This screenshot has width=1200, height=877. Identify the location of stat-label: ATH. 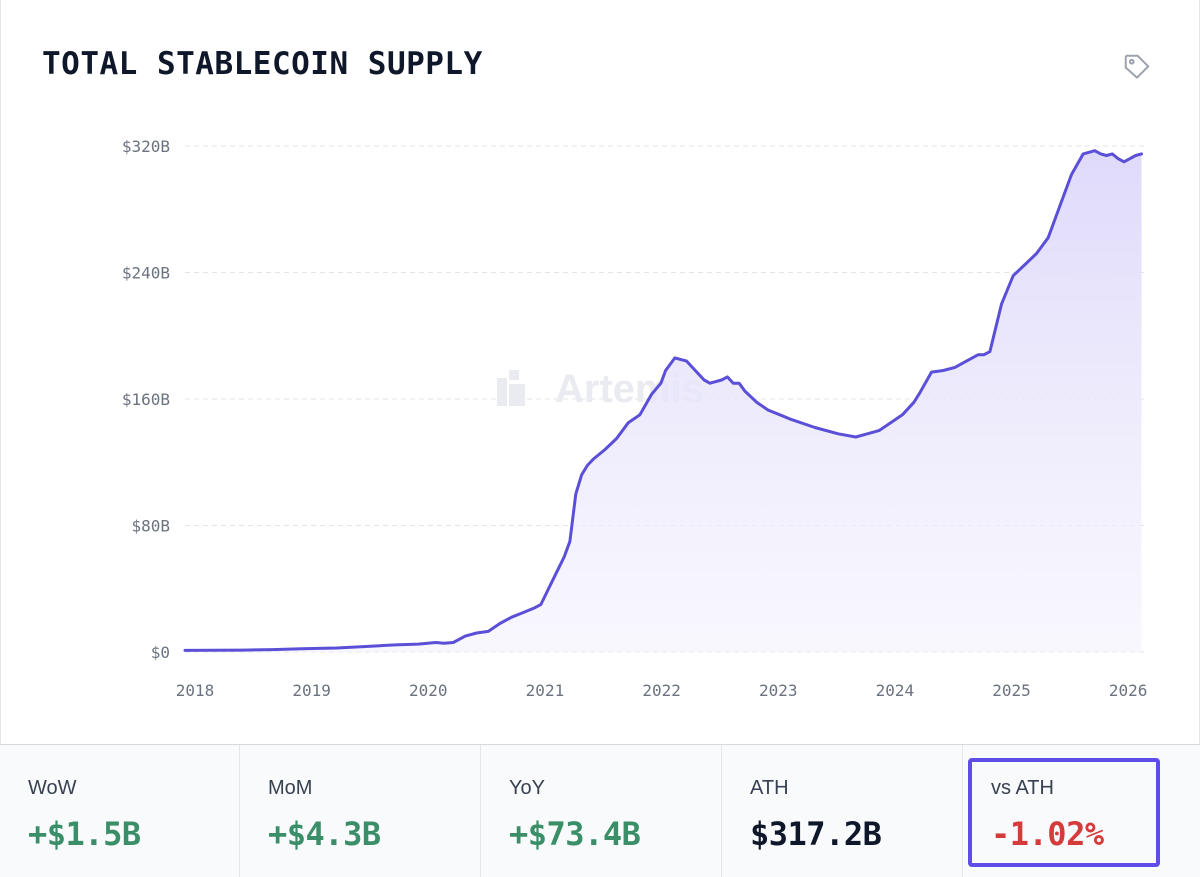
(769, 788).